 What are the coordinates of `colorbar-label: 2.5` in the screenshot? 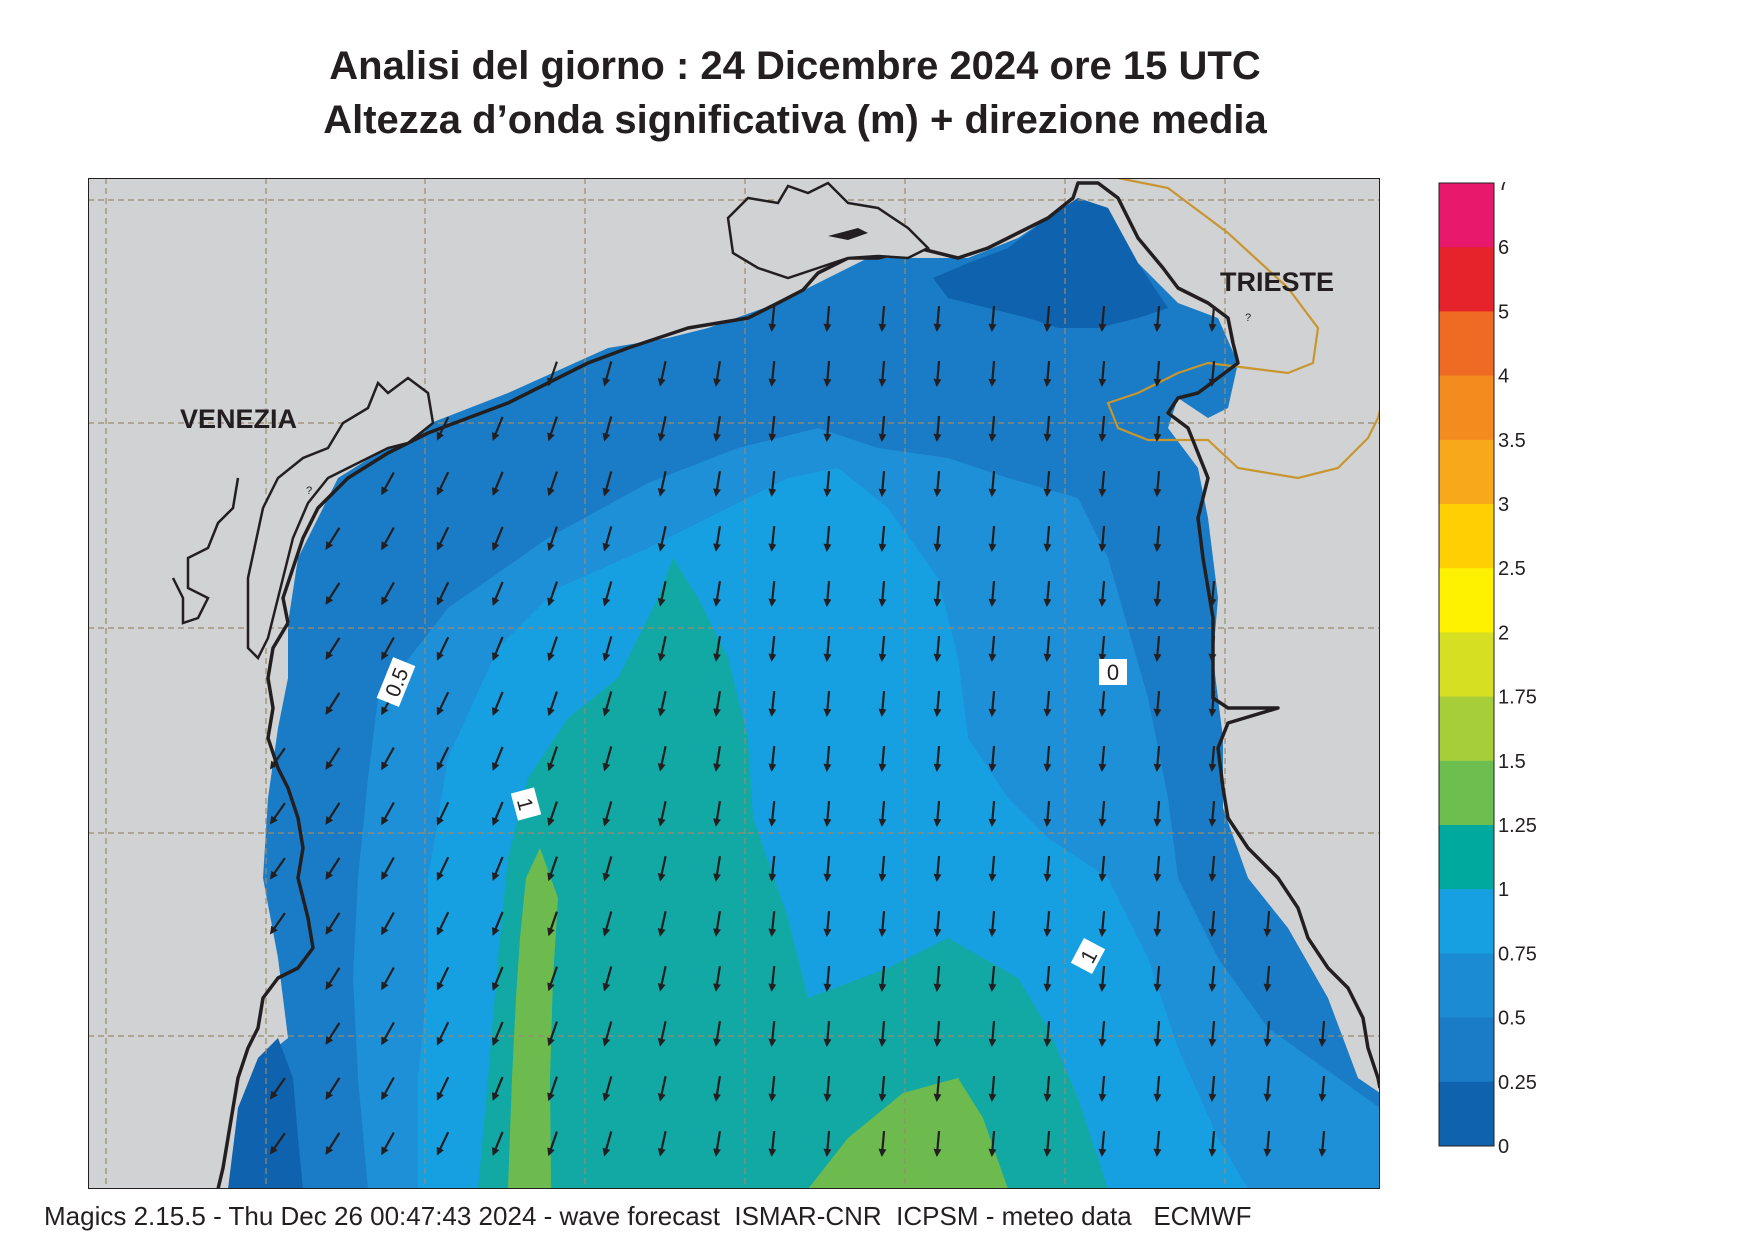 It's located at (1512, 569).